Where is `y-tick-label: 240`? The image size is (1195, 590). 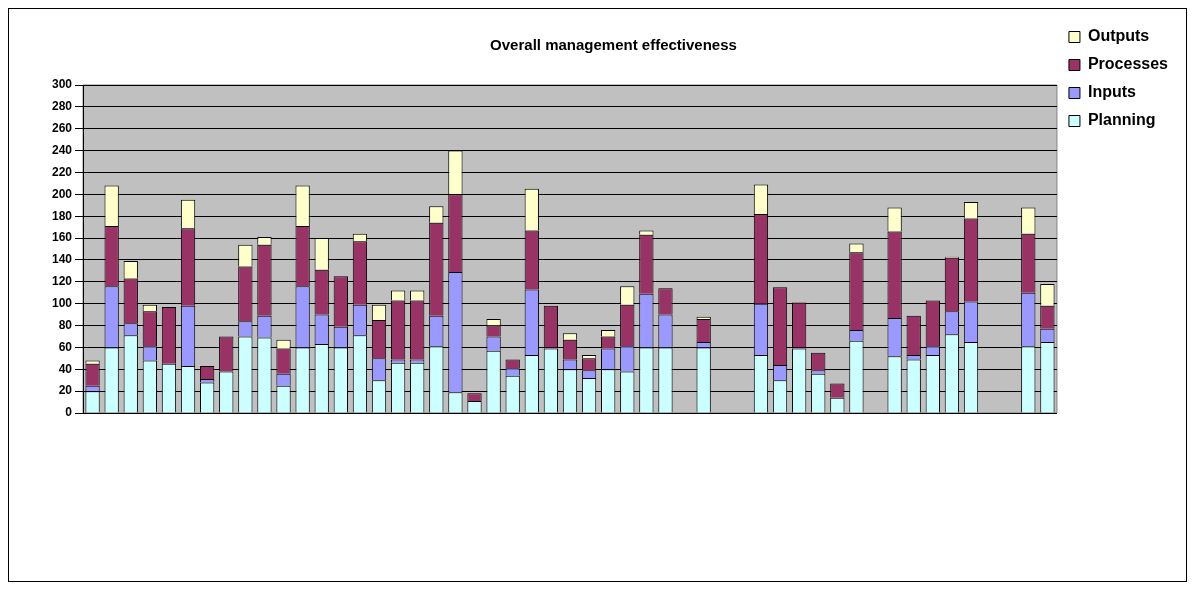
y-tick-label: 240 is located at coordinates (62, 149).